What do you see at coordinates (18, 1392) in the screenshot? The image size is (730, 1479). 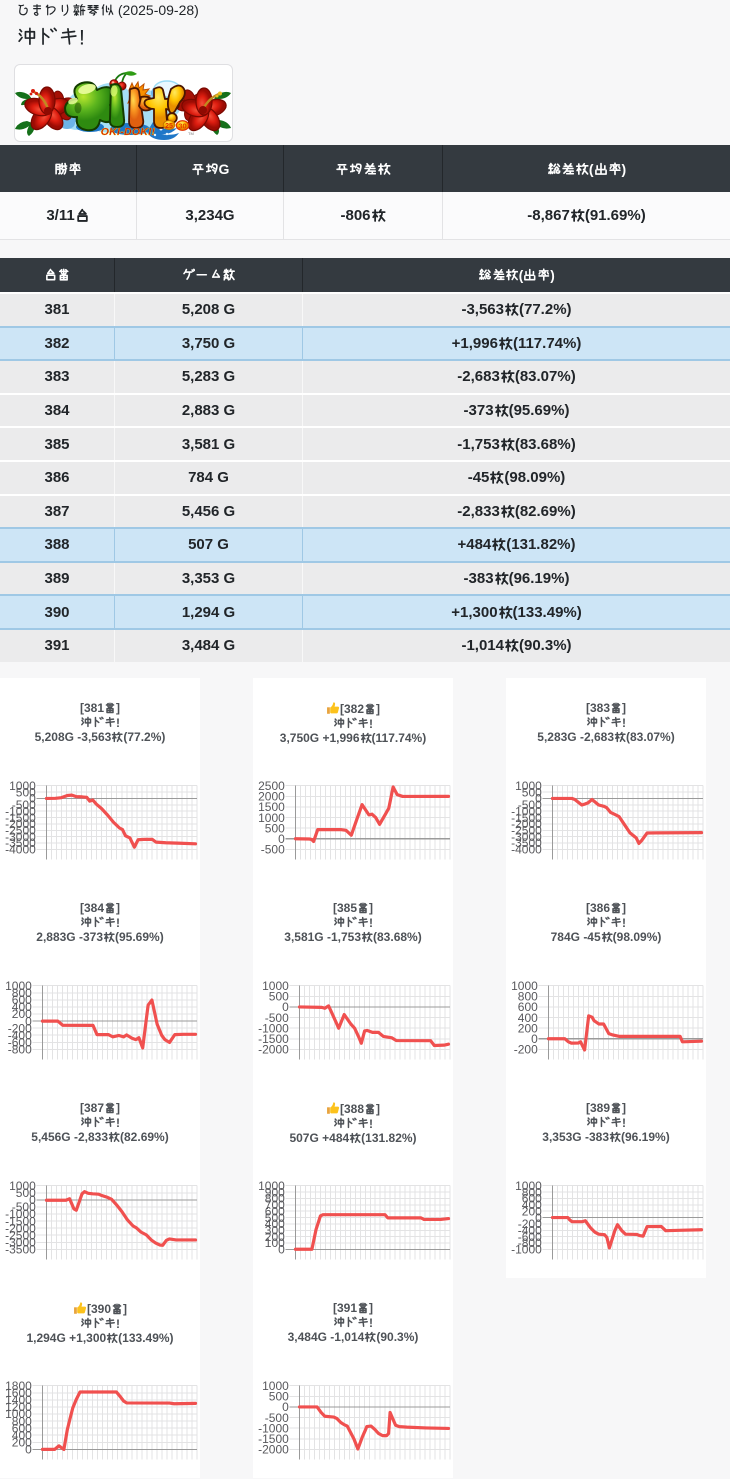 I see `svg-text: 1600` at bounding box center [18, 1392].